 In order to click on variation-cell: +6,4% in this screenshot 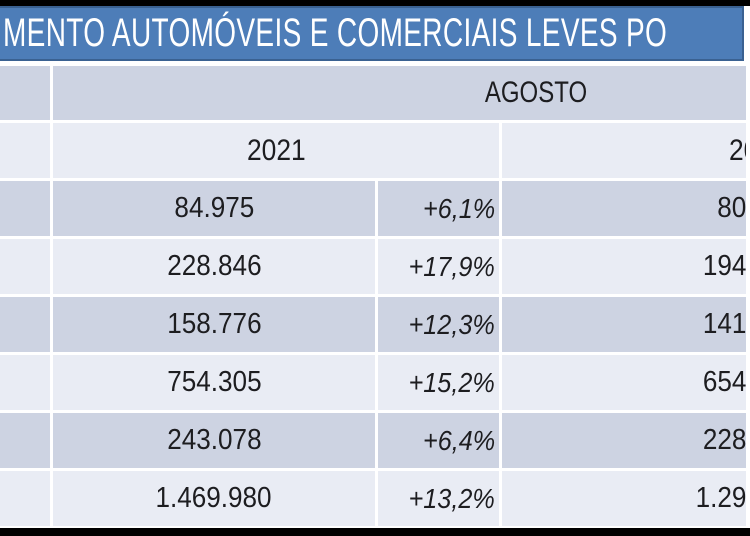, I will do `click(438, 440)`.